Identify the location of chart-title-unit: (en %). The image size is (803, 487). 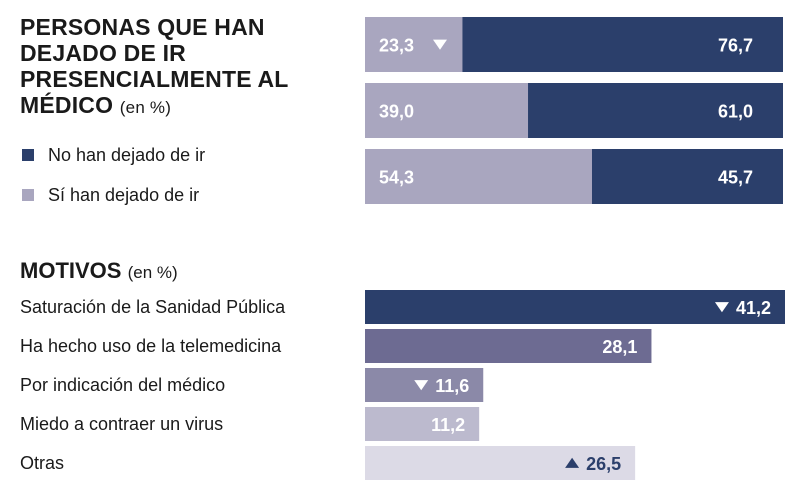
(145, 107).